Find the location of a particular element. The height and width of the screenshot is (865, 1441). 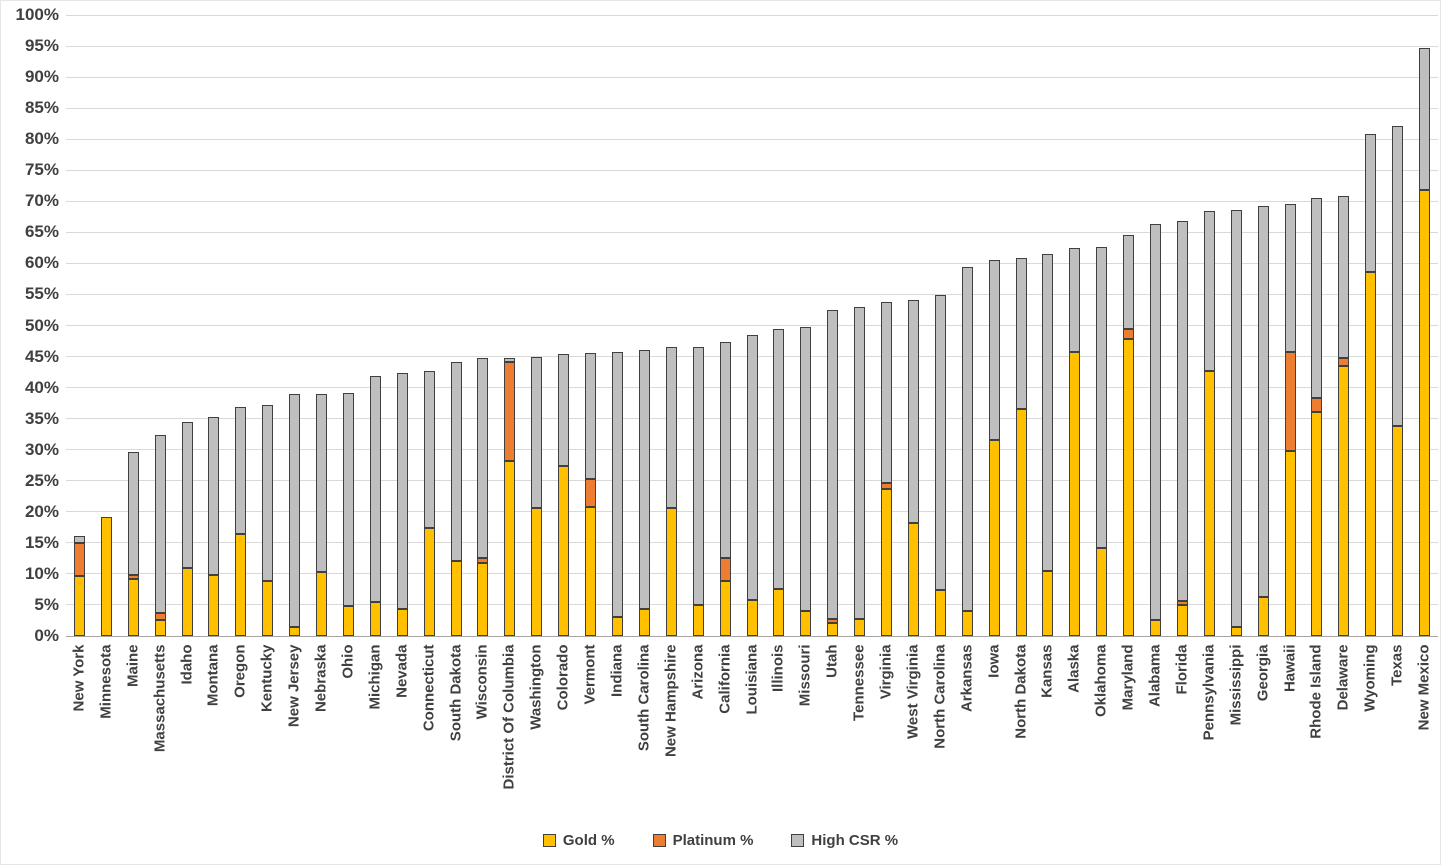

legend-label-gold: Gold % is located at coordinates (588, 840).